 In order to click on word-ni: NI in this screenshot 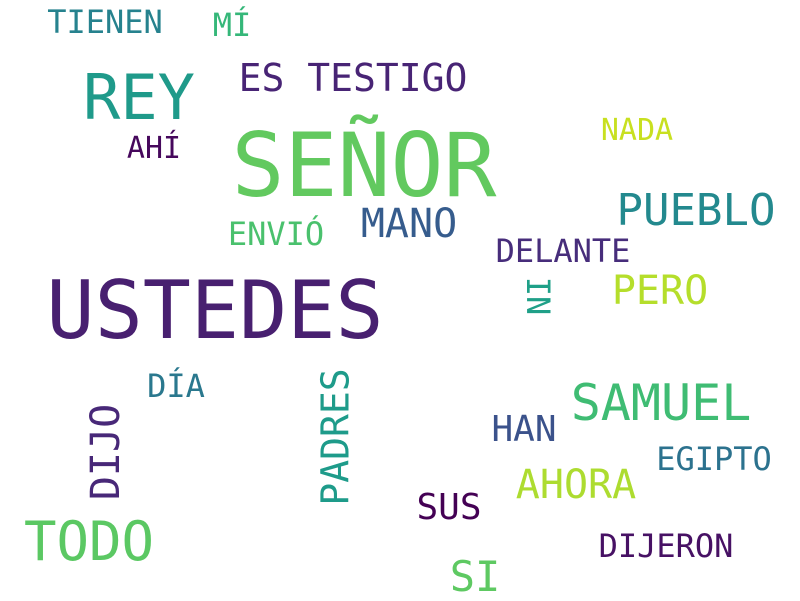, I will do `click(539, 296)`.